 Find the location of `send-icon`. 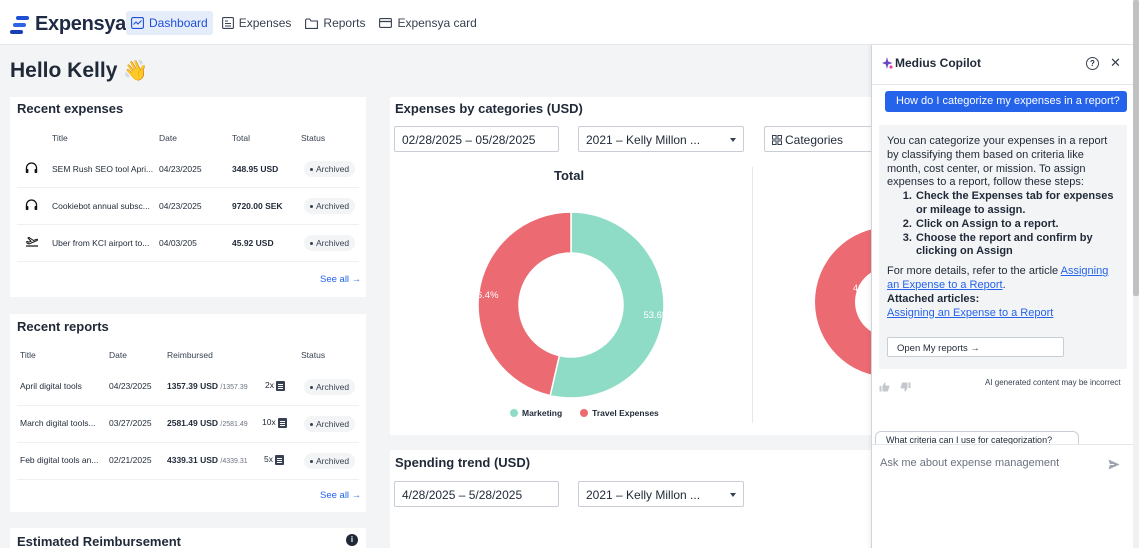

send-icon is located at coordinates (1114, 464).